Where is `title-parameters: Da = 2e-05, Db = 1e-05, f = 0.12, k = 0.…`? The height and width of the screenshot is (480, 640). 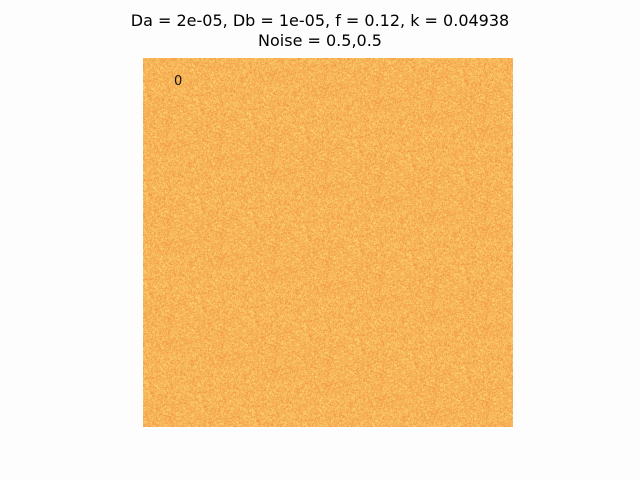
title-parameters: Da = 2e-05, Db = 1e-05, f = 0.12, k = 0.… is located at coordinates (320, 20).